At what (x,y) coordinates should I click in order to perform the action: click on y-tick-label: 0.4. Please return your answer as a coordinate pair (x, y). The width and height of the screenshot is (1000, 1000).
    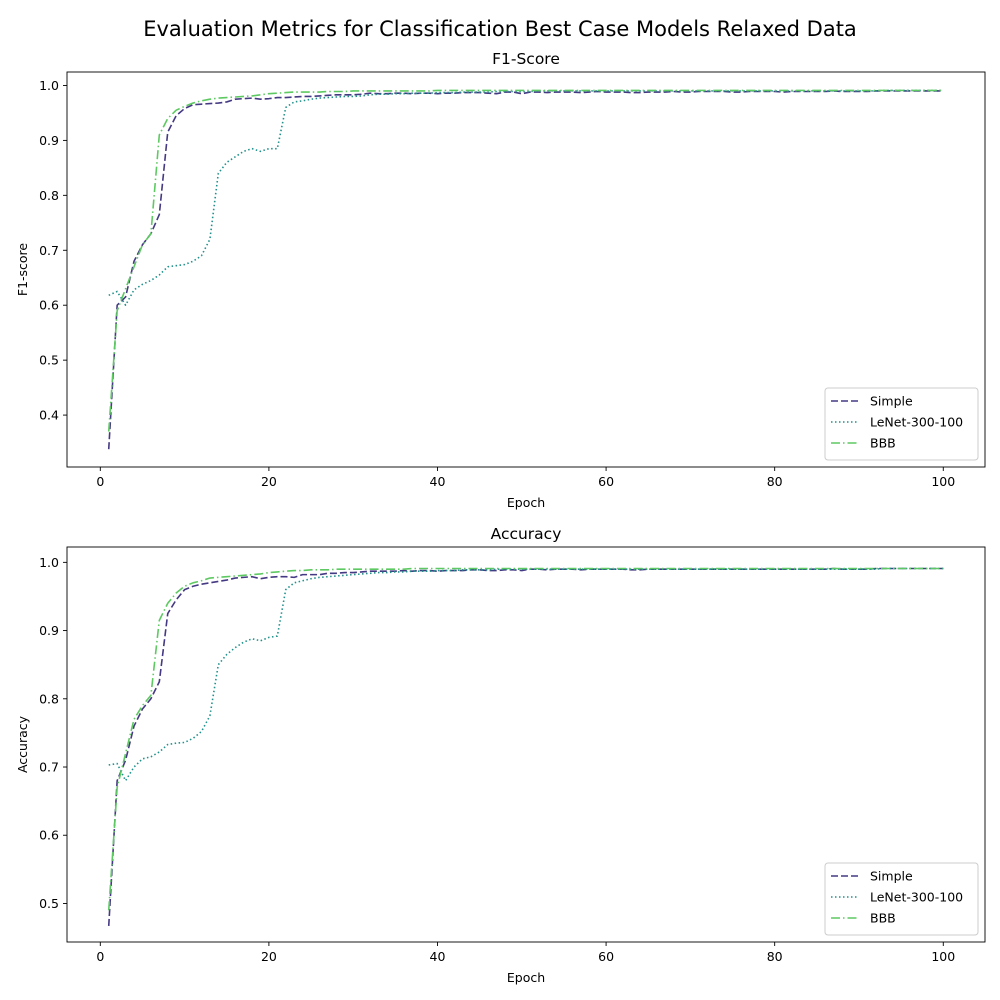
    Looking at the image, I should click on (49, 415).